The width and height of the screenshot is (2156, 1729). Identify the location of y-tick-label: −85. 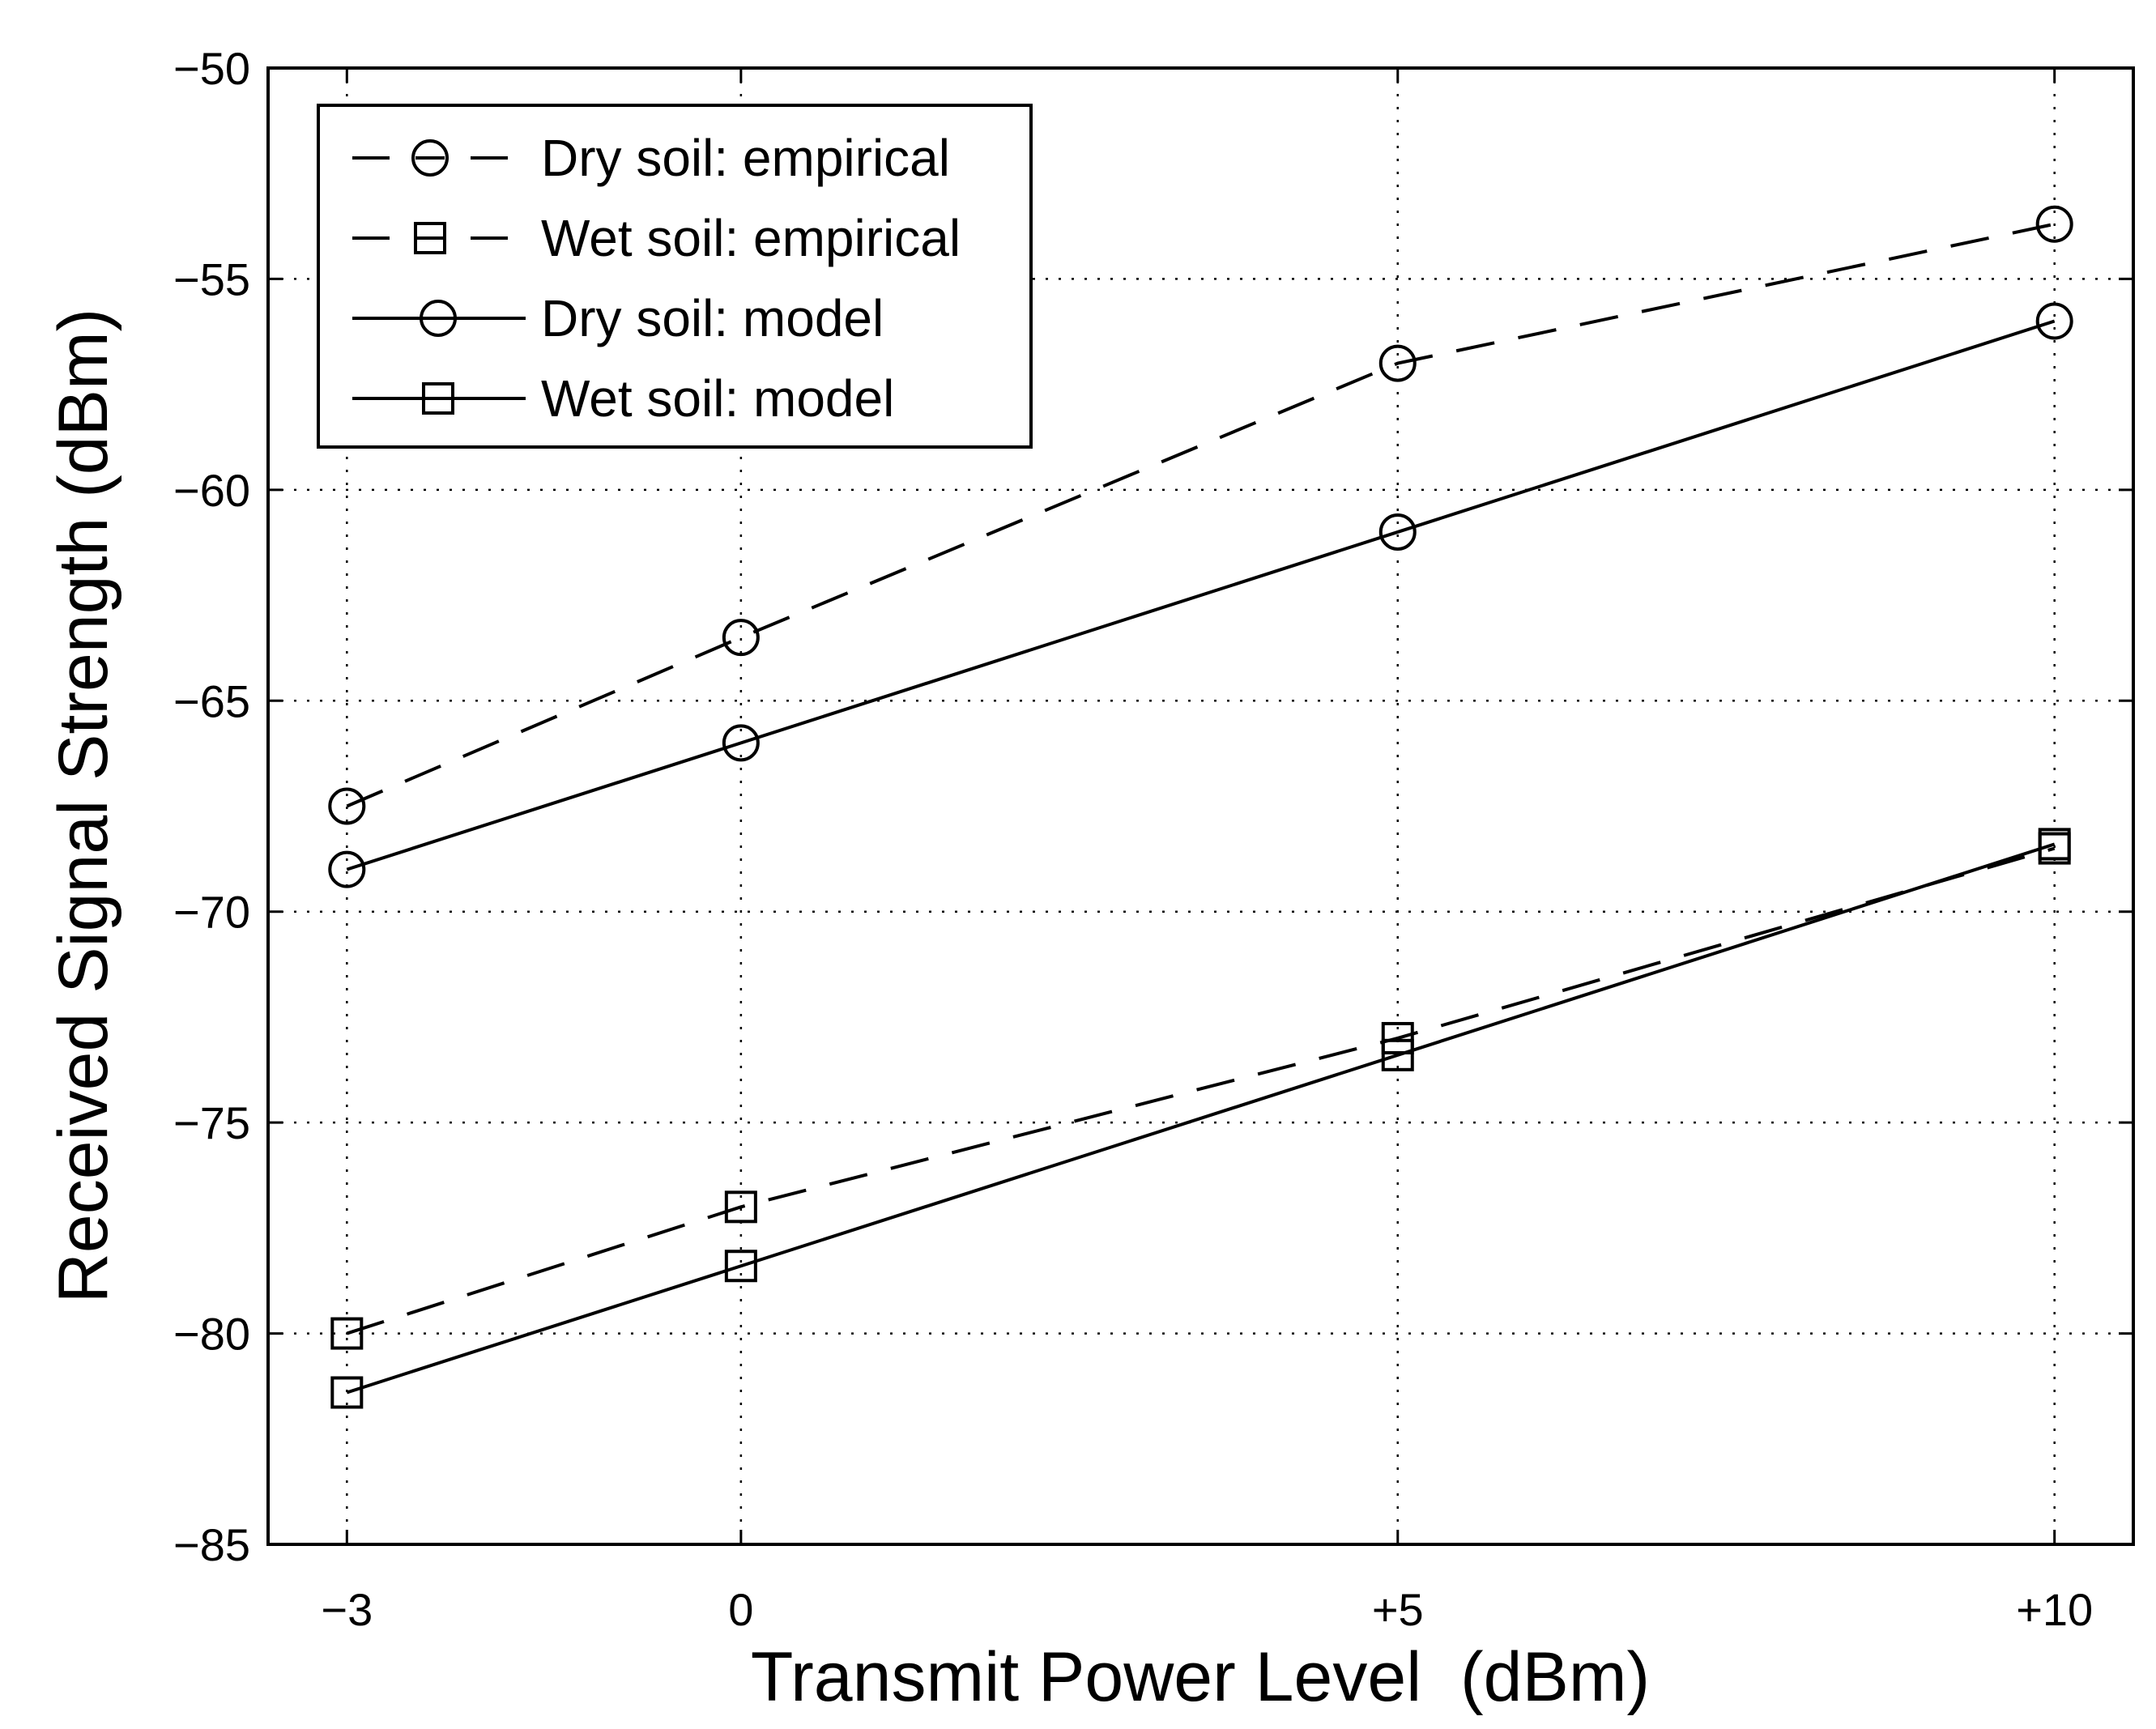
(211, 1544).